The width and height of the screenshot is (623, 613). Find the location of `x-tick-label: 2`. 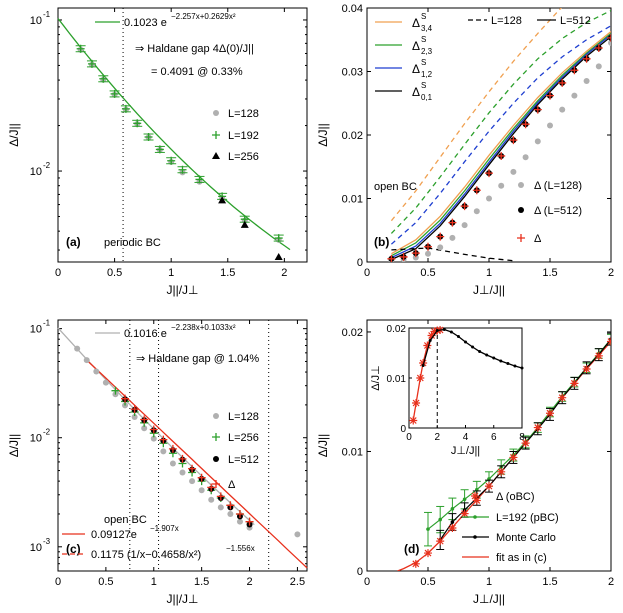

x-tick-label: 2 is located at coordinates (249, 582).